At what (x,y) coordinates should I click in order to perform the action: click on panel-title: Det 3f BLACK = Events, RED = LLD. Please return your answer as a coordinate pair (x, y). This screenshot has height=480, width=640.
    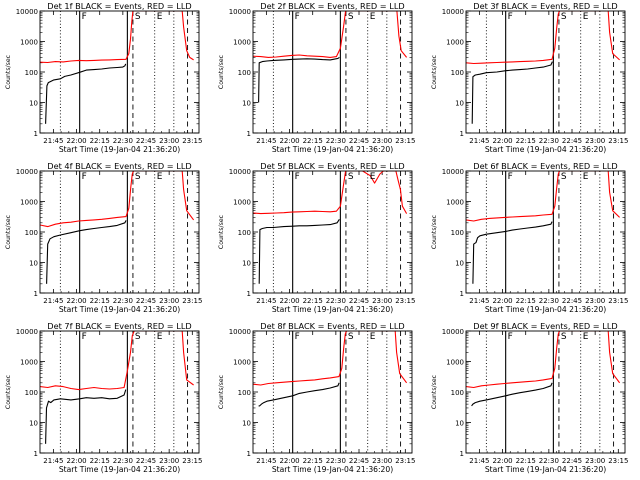
    Looking at the image, I should click on (545, 6).